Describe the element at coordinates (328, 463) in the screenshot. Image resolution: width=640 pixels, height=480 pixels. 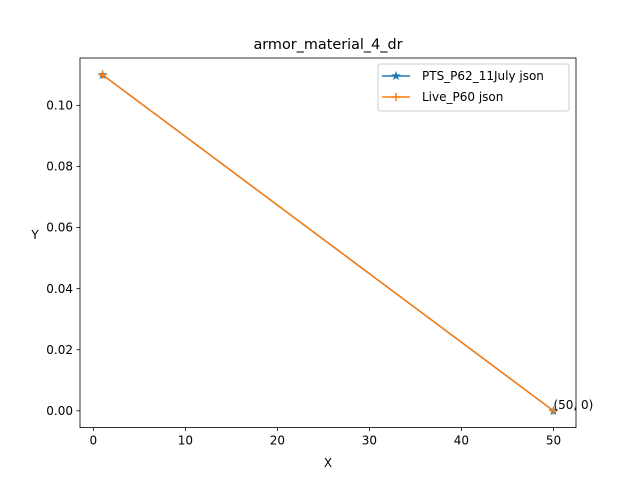
I see `x-axis-label: X` at that location.